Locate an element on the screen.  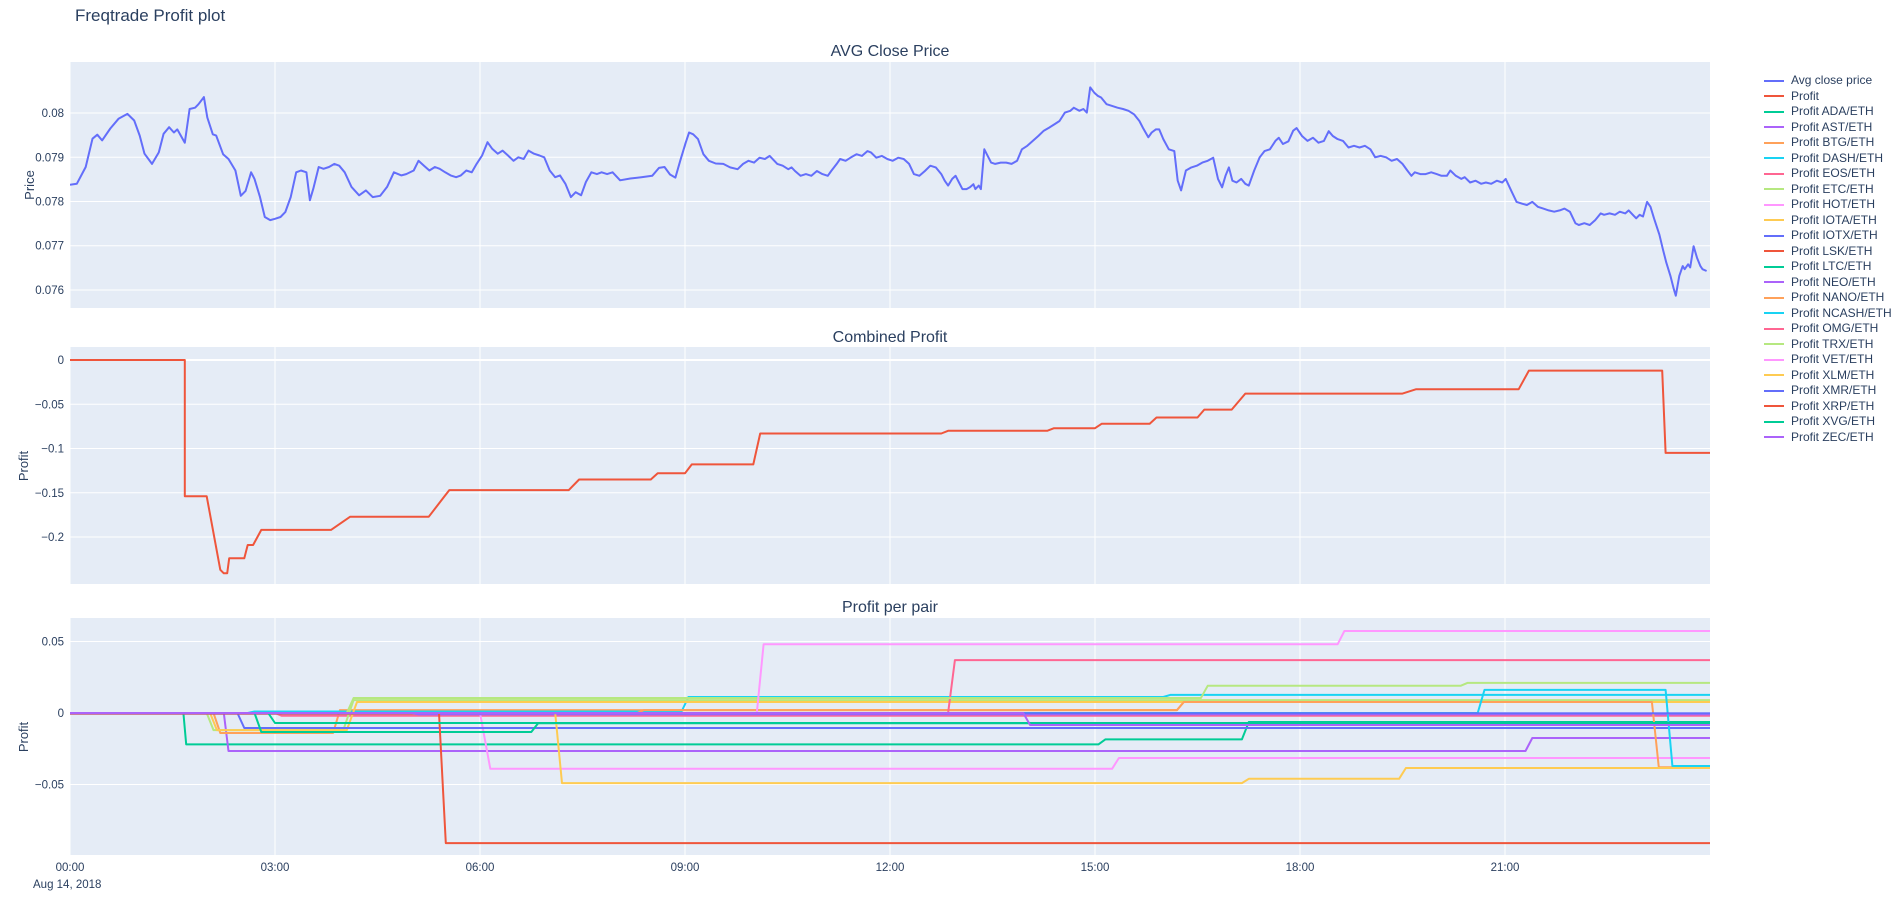
legend-label: Profit DASH/ETH is located at coordinates (1837, 157).